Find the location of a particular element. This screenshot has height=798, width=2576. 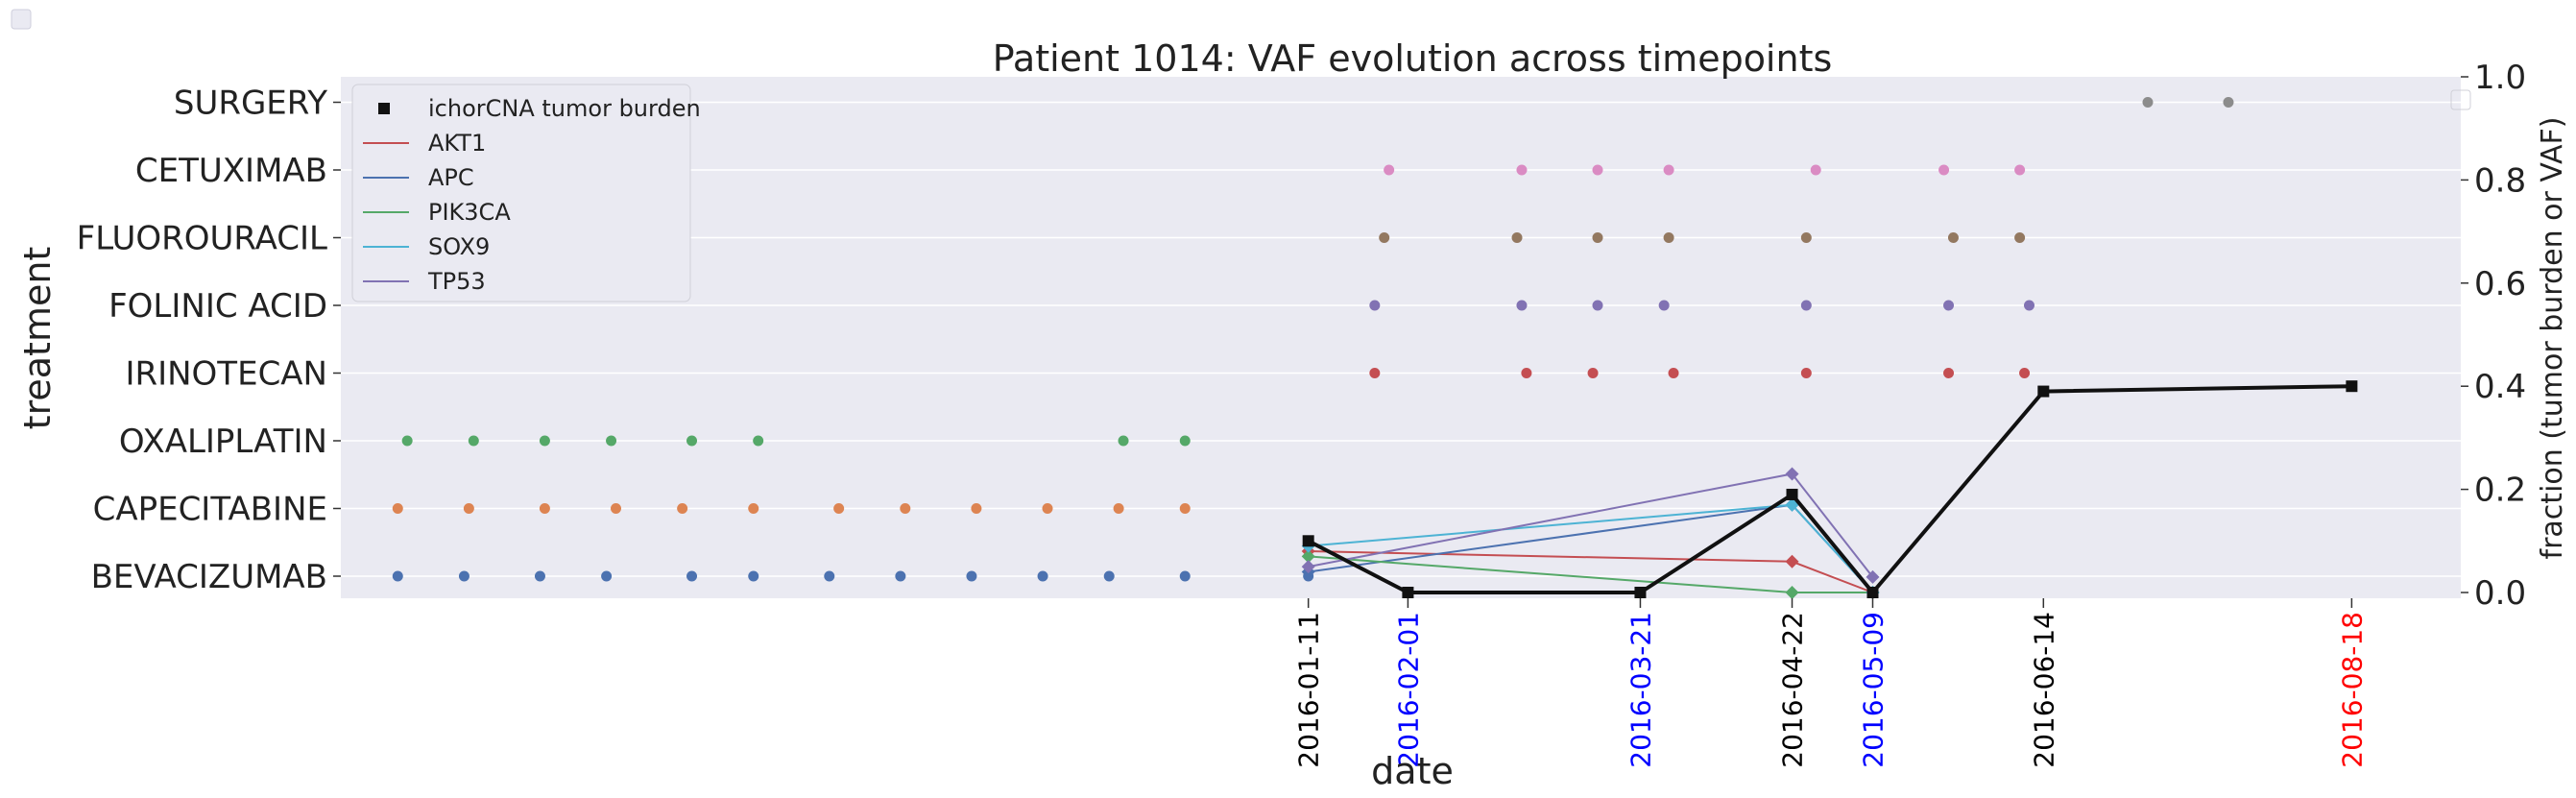

right-tick-label: 0.8 is located at coordinates (2500, 180).